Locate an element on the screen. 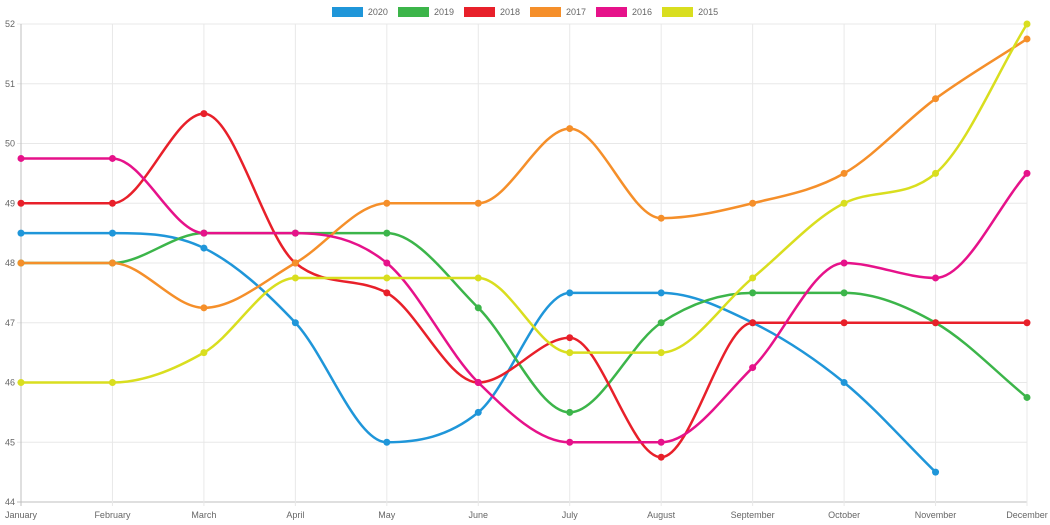 The image size is (1050, 525). y-tick-label: 46 is located at coordinates (10, 383).